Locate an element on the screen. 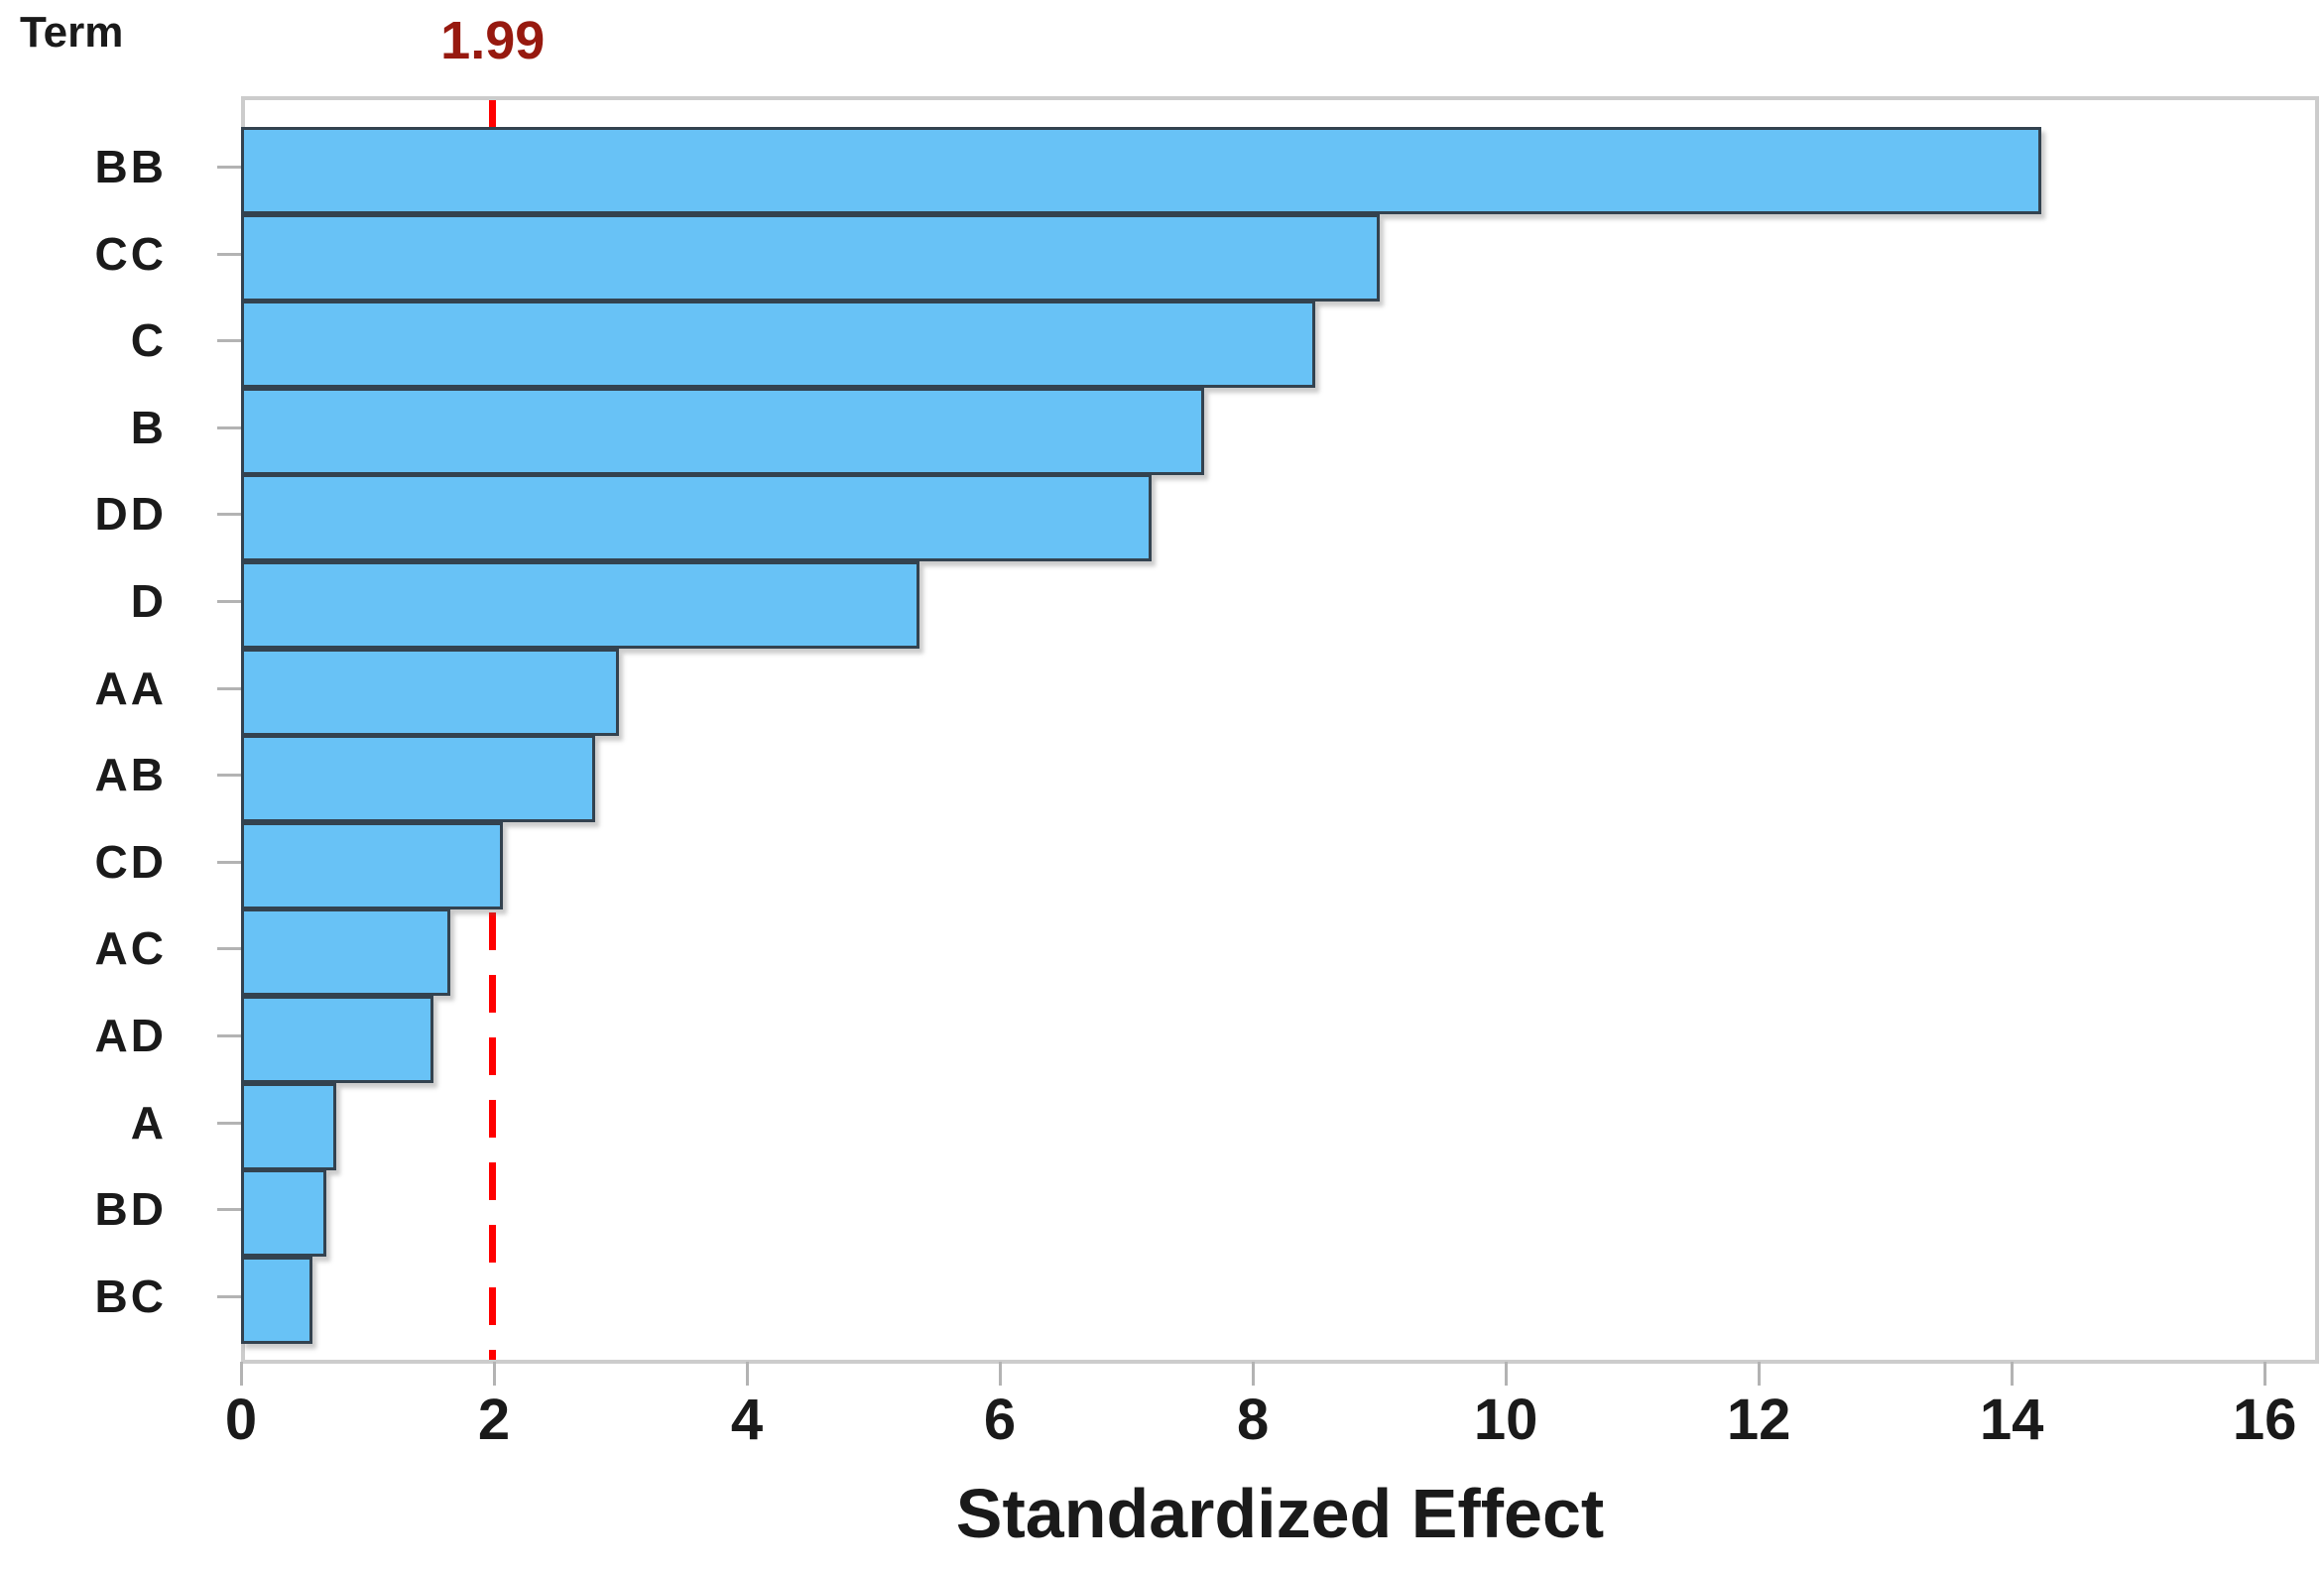 This screenshot has width=2324, height=1573. x-tick-label-16: 16 is located at coordinates (2265, 1420).